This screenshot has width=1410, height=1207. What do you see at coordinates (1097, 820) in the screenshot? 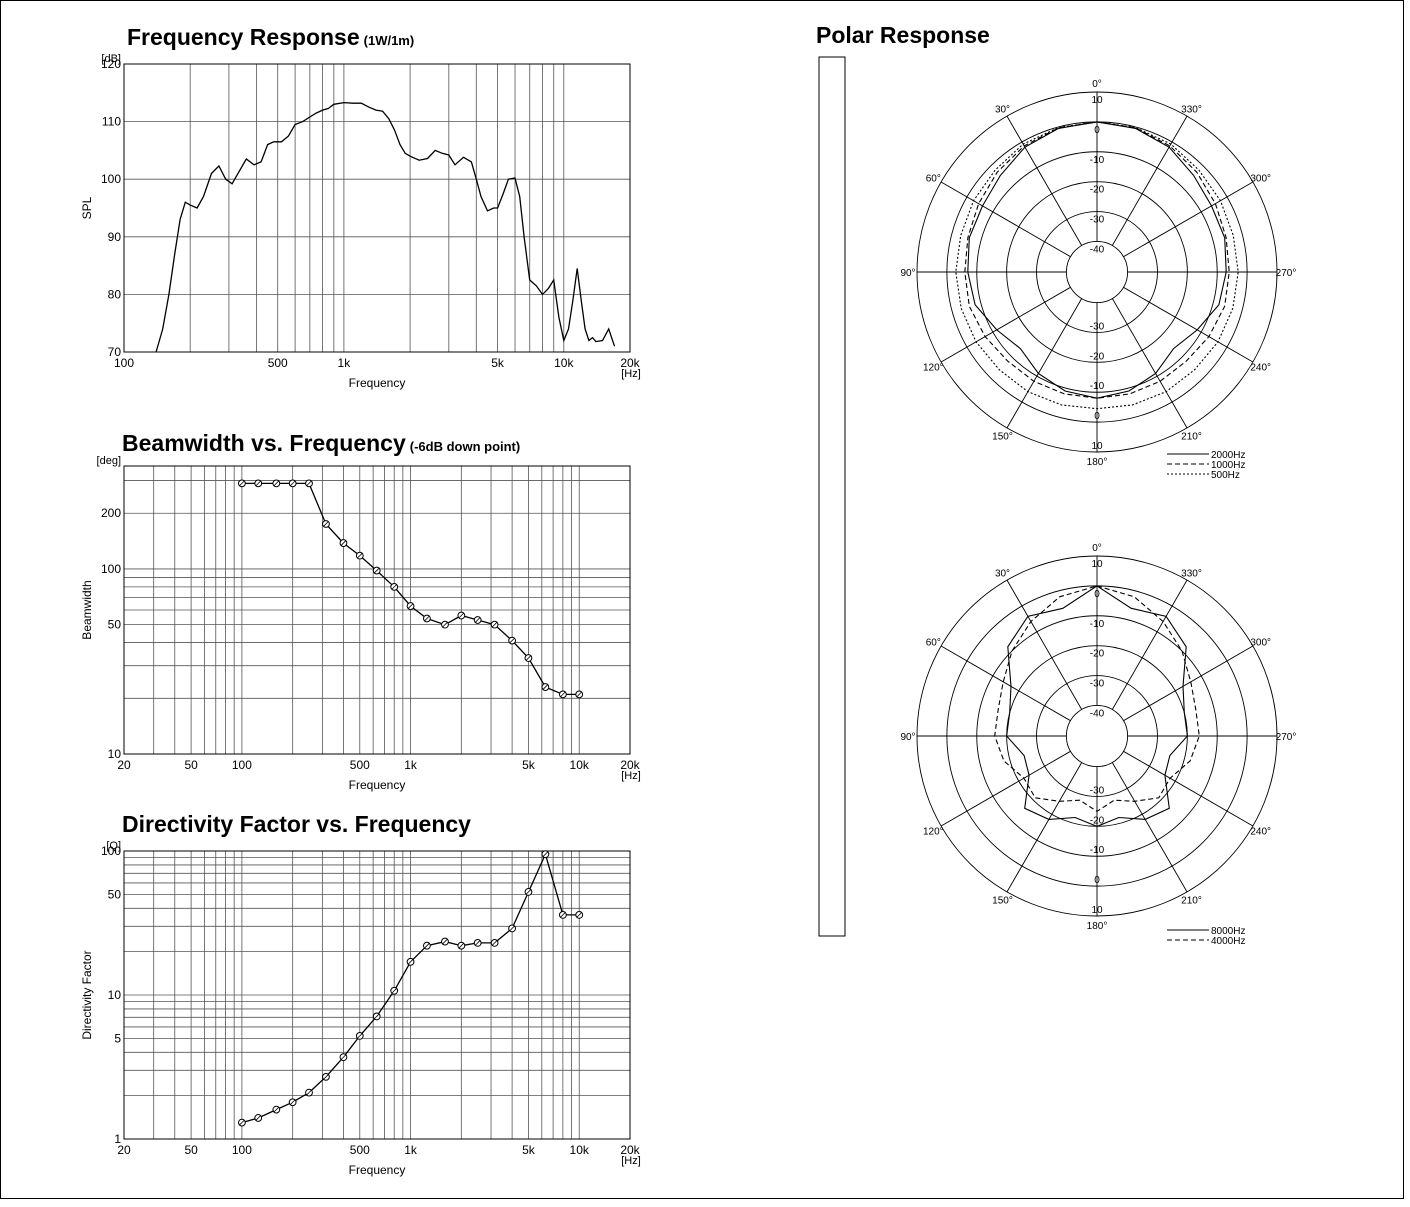
I see `polar-lower-radial-label-bottom: -20` at bounding box center [1097, 820].